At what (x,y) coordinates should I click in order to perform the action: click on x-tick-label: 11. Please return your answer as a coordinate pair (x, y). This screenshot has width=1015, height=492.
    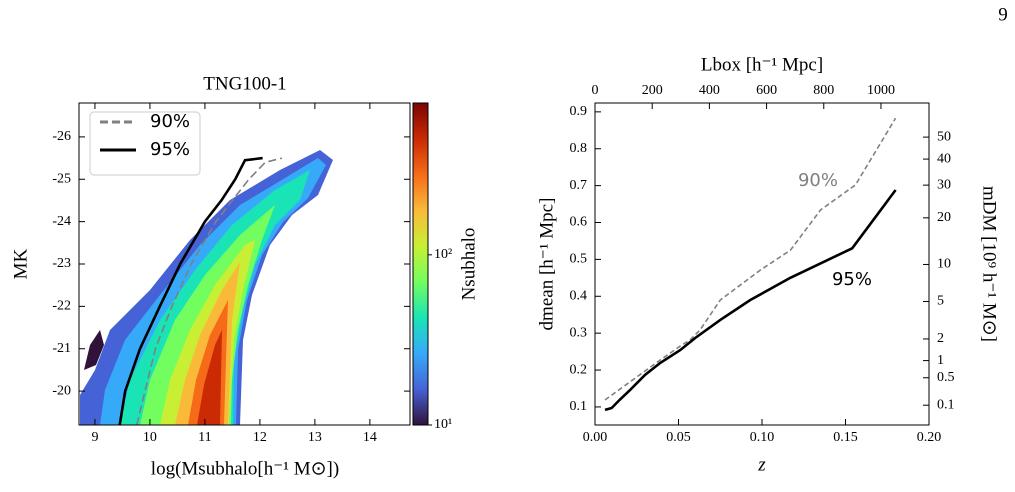
    Looking at the image, I should click on (204, 437).